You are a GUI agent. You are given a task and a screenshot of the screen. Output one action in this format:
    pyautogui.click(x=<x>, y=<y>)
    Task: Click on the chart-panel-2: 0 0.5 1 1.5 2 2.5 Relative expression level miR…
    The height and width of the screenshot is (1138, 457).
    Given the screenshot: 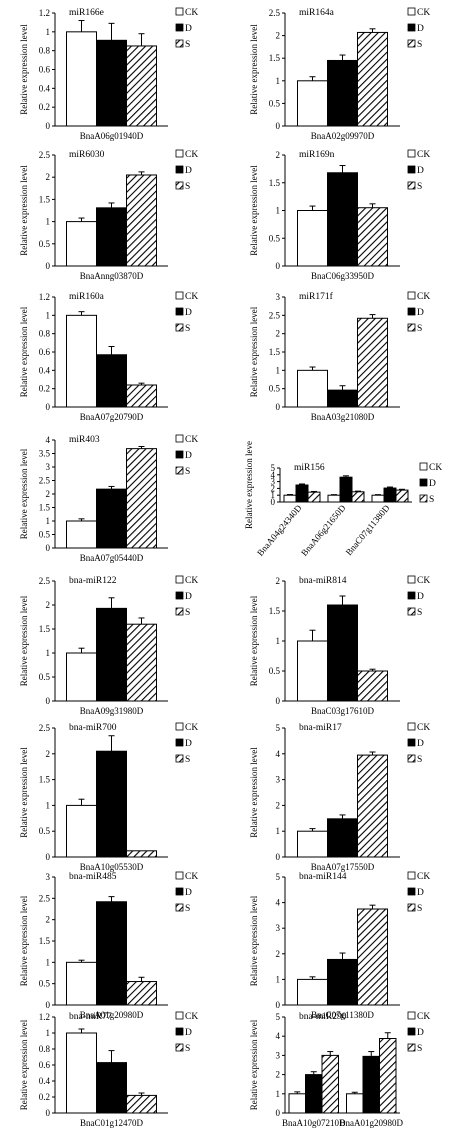 What is the action you would take?
    pyautogui.click(x=339, y=74)
    